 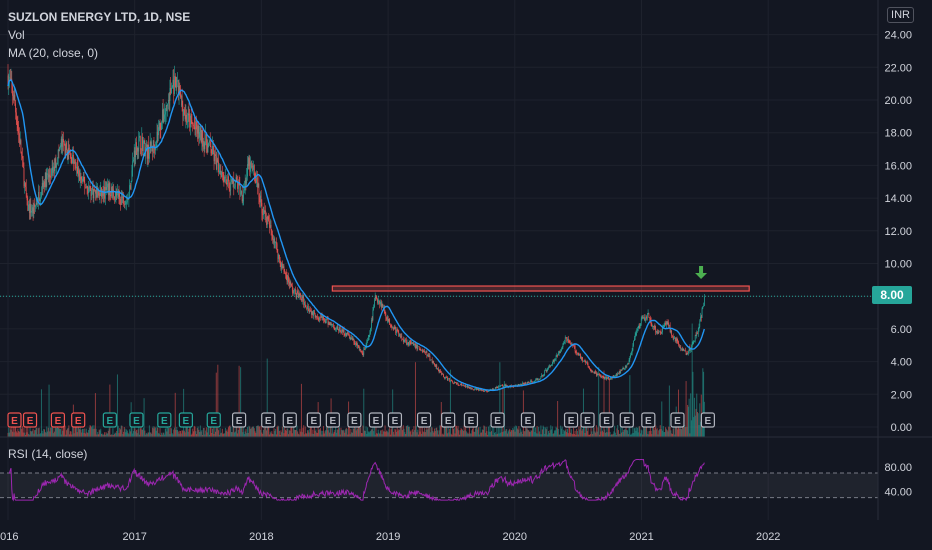 What do you see at coordinates (99, 17) in the screenshot?
I see `symbol-title: SUZLON ENERGY LTD, 1D, NSE` at bounding box center [99, 17].